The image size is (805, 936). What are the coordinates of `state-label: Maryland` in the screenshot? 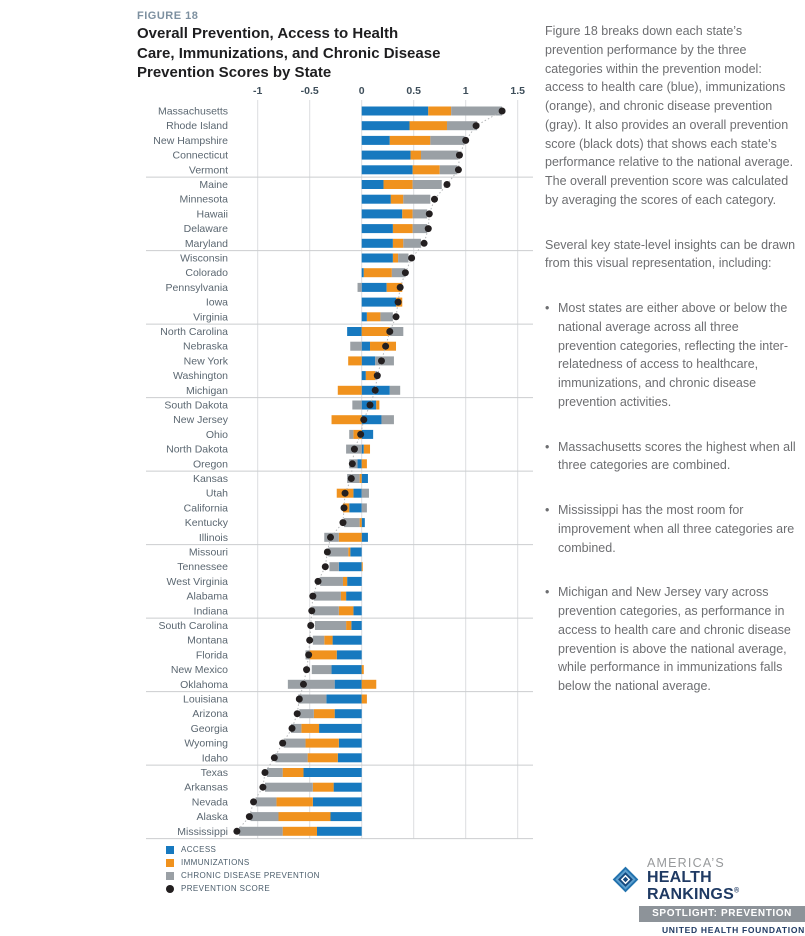 It's located at (206, 244).